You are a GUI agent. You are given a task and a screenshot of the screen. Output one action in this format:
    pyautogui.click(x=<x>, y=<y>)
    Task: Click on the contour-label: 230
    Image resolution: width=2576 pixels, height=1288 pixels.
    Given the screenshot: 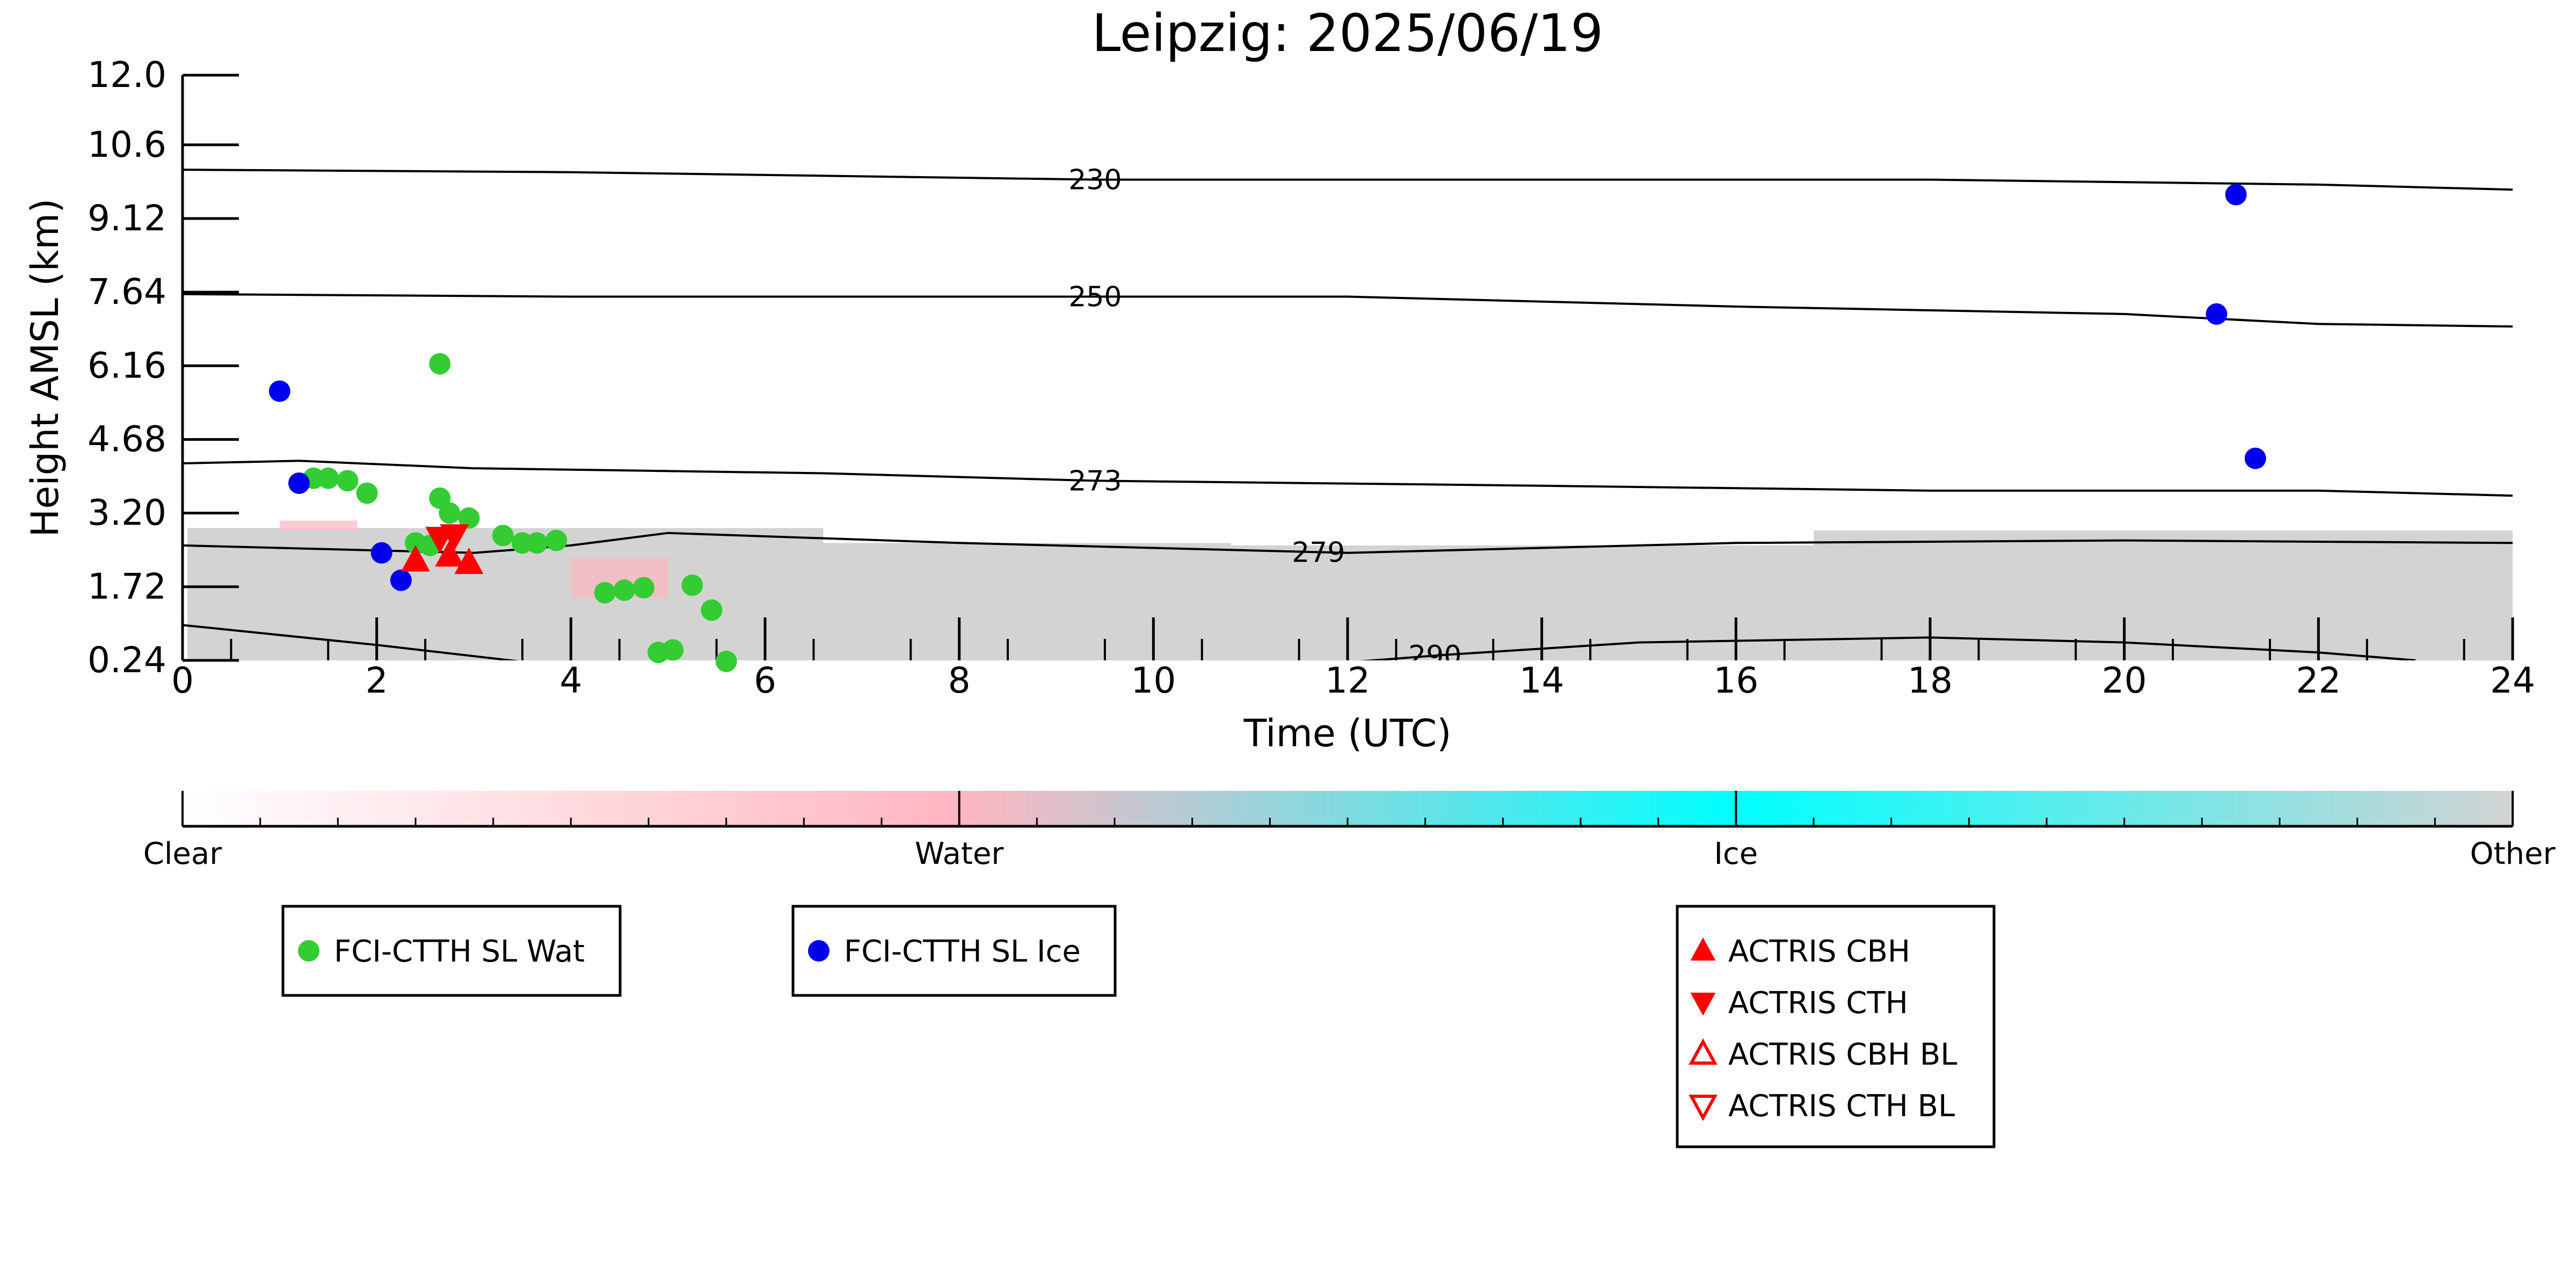 What is the action you would take?
    pyautogui.click(x=1095, y=180)
    